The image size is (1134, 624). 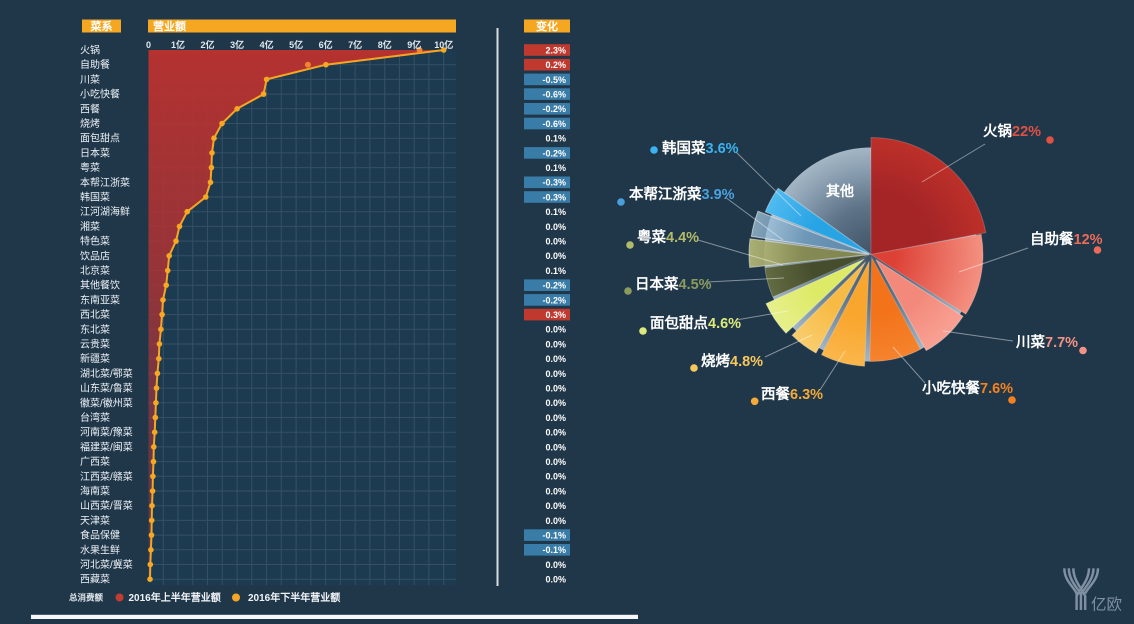 I want to click on svg-text: 川菜7.7%, so click(x=1046, y=342).